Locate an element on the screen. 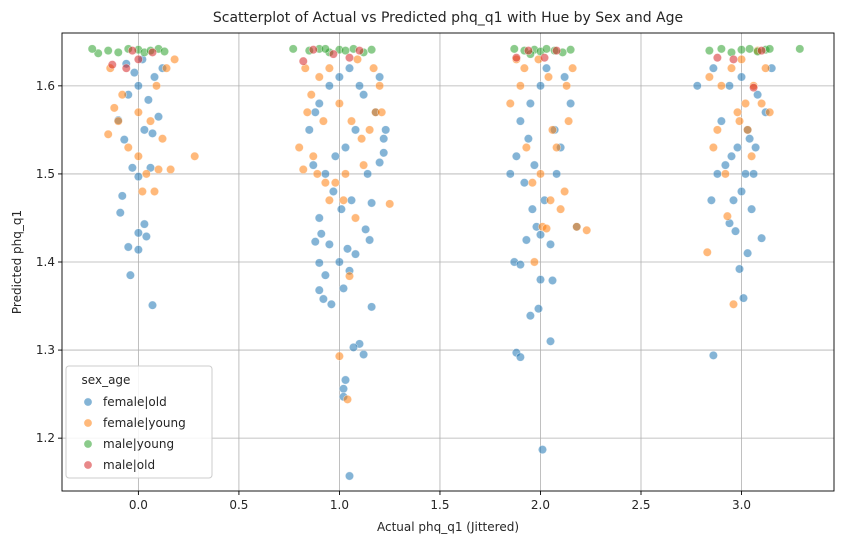 The height and width of the screenshot is (545, 846). legend-label: male|young is located at coordinates (138, 444).